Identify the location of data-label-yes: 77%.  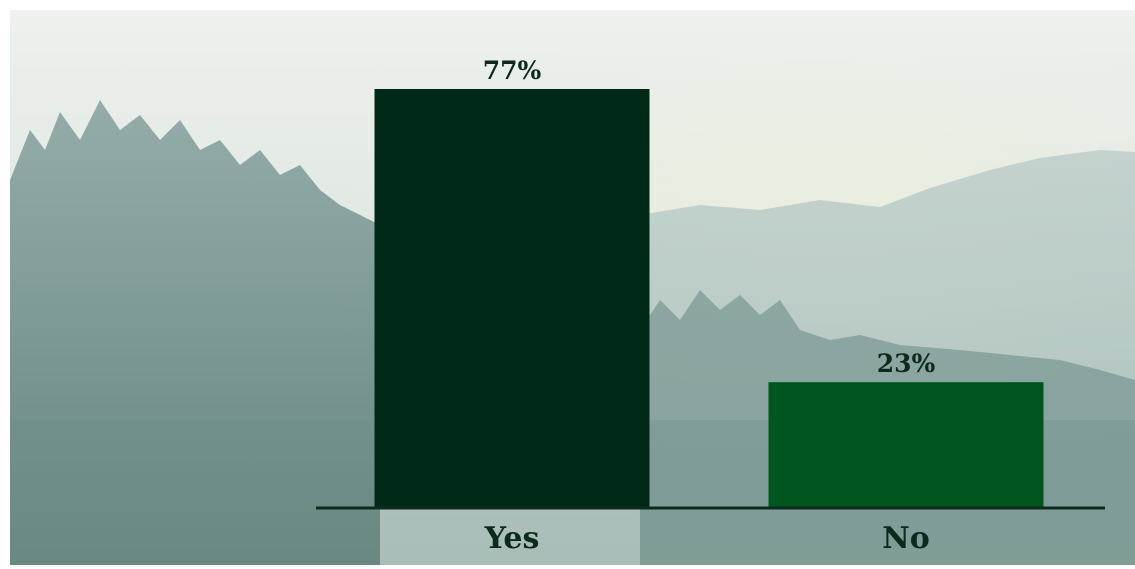
(512, 70).